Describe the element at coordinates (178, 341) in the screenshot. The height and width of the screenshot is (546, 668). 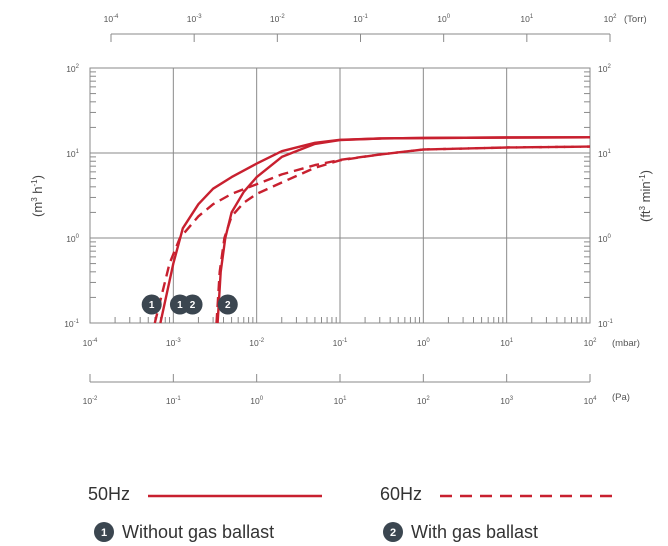
I see `x-axis-tick-label-exp: -3` at that location.